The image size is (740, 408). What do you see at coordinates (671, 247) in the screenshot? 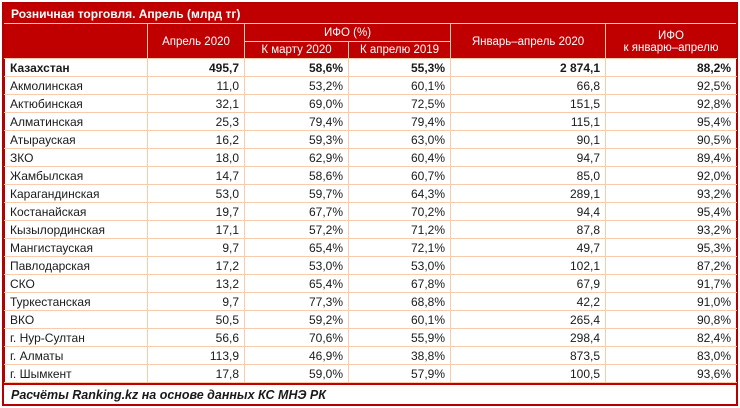
I see `ifo-jan-apr-cell: 95,3%` at bounding box center [671, 247].